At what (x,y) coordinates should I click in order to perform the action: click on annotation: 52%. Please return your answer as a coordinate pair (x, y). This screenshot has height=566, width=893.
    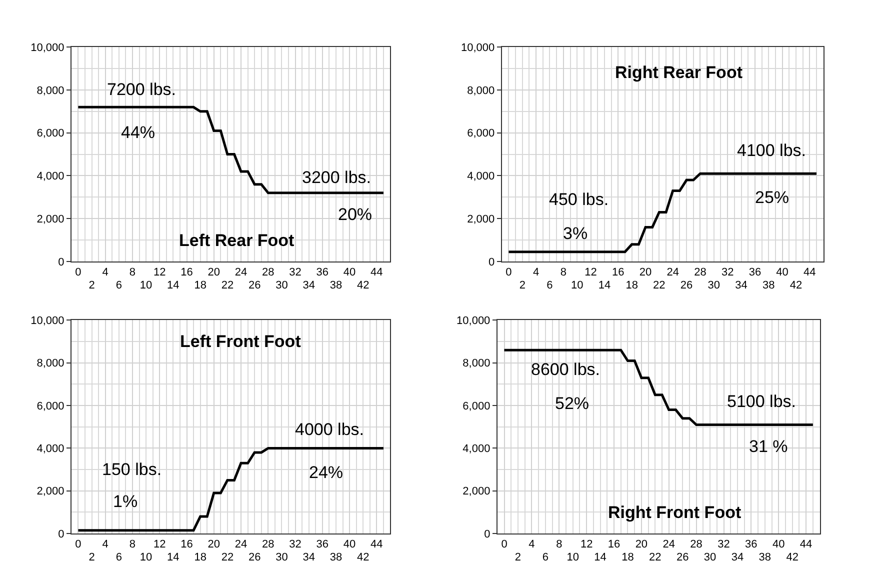
    Looking at the image, I should click on (572, 403).